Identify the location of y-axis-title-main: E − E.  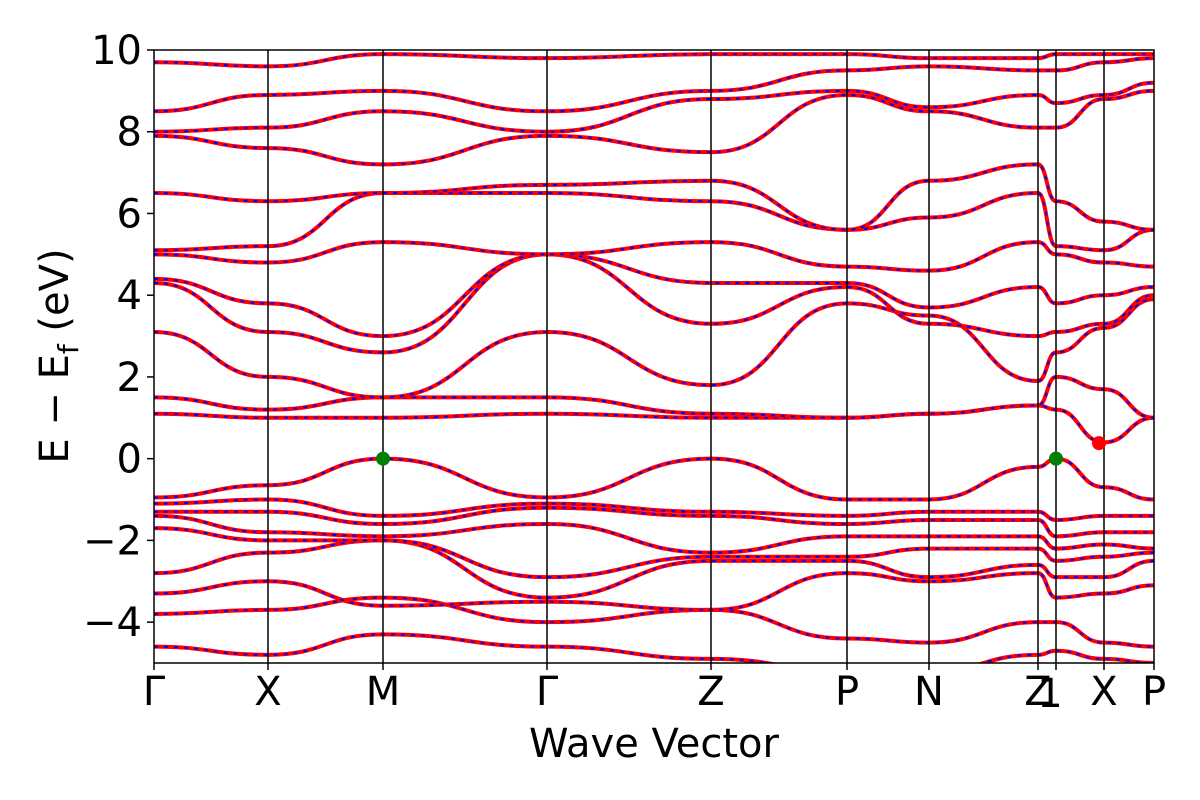
(55, 409).